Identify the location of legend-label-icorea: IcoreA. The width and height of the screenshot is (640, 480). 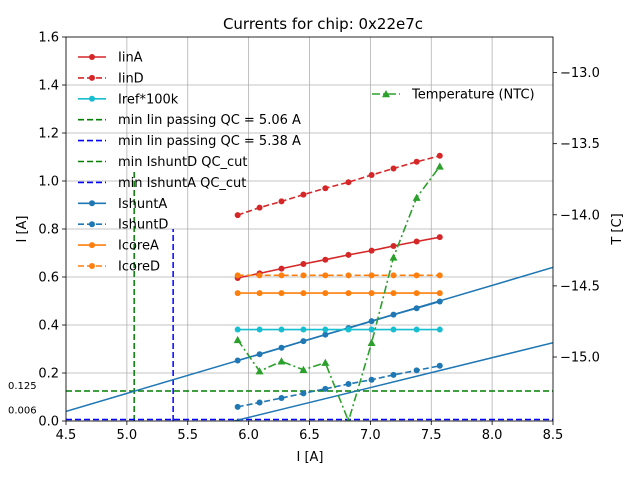
(138, 246).